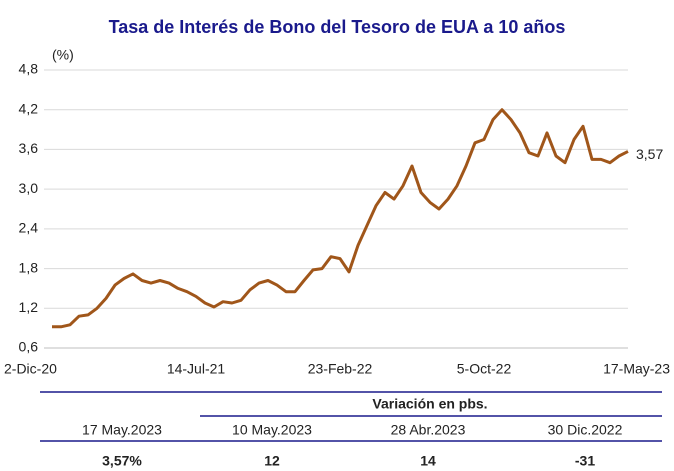 The image size is (674, 471). I want to click on y-tick-label: 2,4, so click(29, 228).